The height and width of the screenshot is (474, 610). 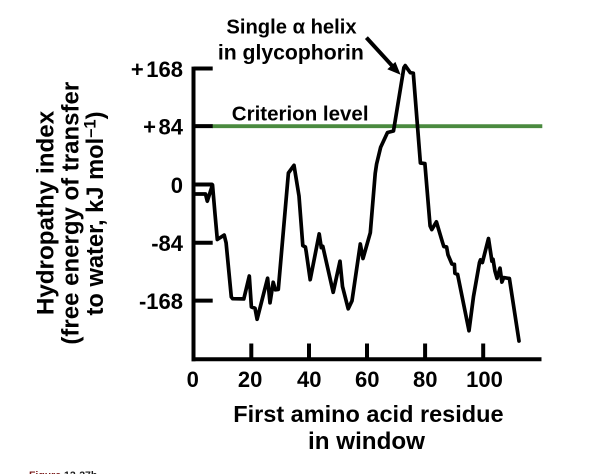 What do you see at coordinates (70, 213) in the screenshot?
I see `svg-text: (free energy of transfer` at bounding box center [70, 213].